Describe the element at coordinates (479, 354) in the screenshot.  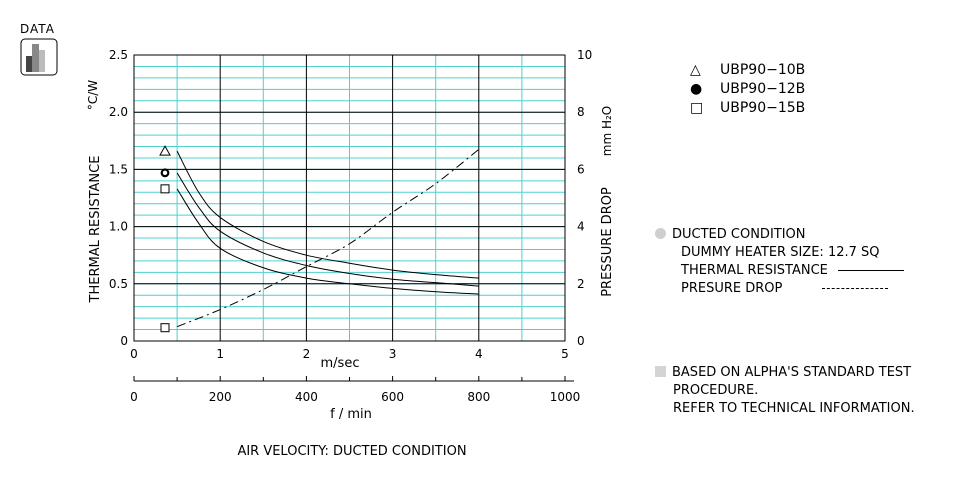
I see `x-tick-label: 4` at that location.